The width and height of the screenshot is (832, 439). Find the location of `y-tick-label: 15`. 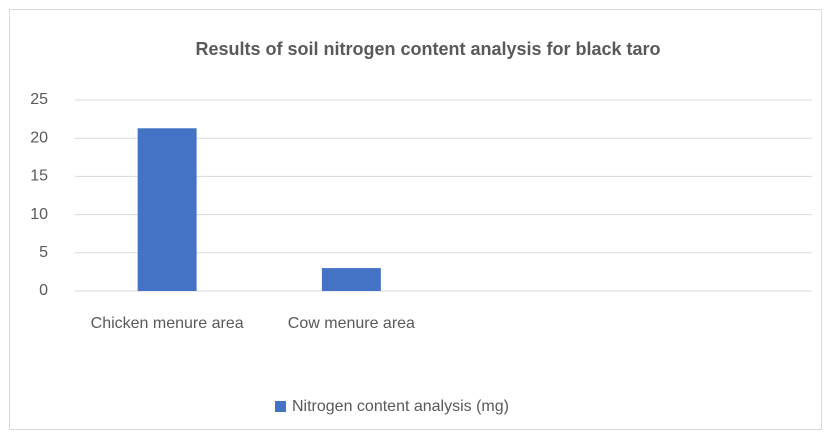

y-tick-label: 15 is located at coordinates (39, 176).